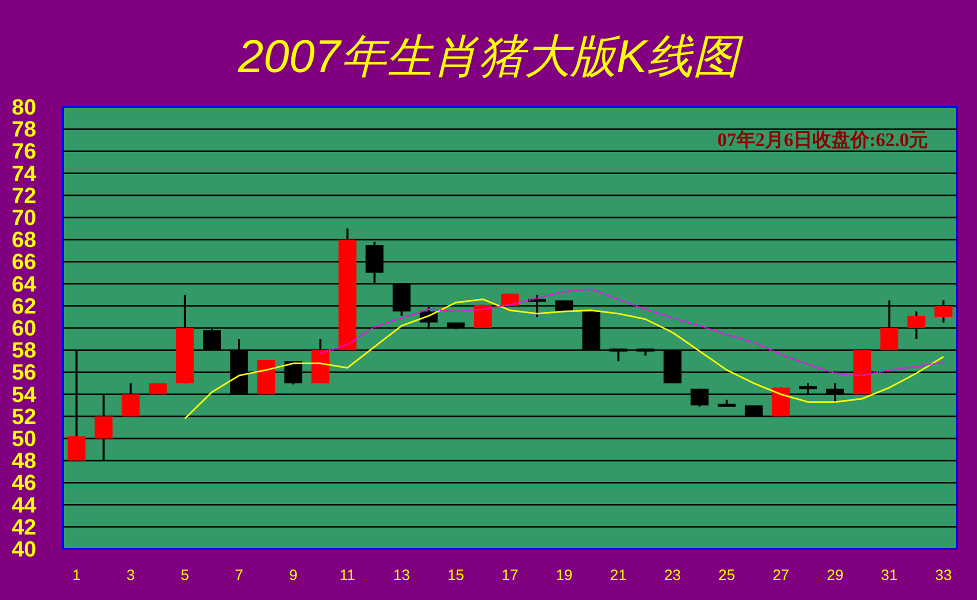  What do you see at coordinates (185, 575) in the screenshot?
I see `x-tick-label: 5` at bounding box center [185, 575].